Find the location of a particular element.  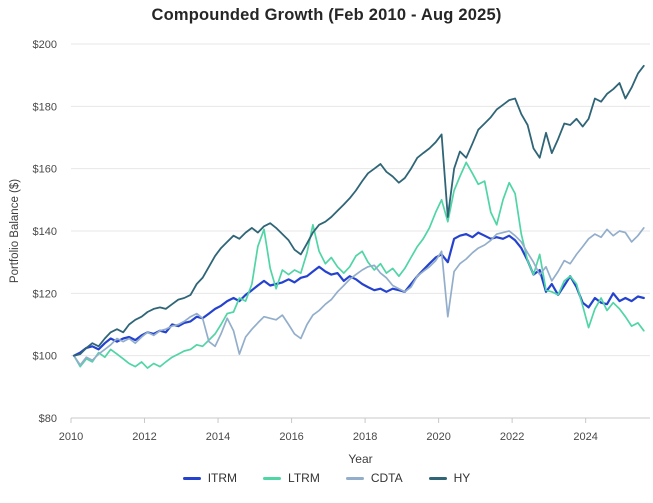

legend-item-cdta: CDTA is located at coordinates (374, 478).